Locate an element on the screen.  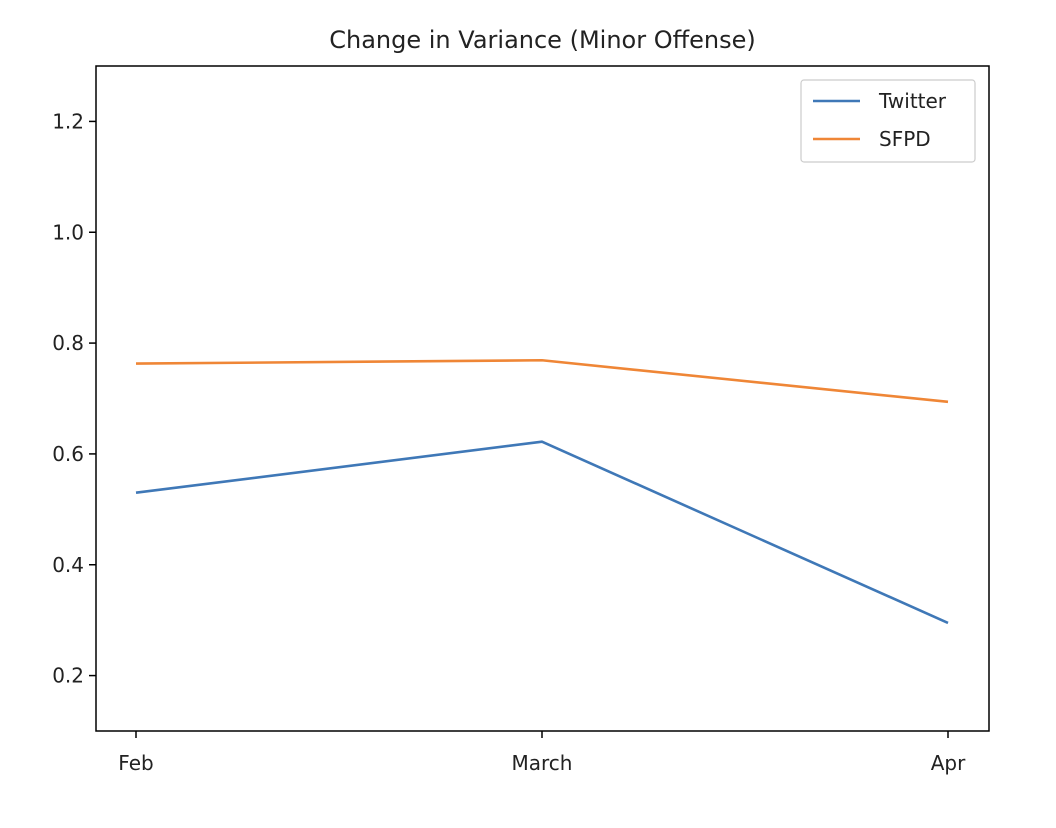
legend: Twitter SFPD is located at coordinates (888, 121).